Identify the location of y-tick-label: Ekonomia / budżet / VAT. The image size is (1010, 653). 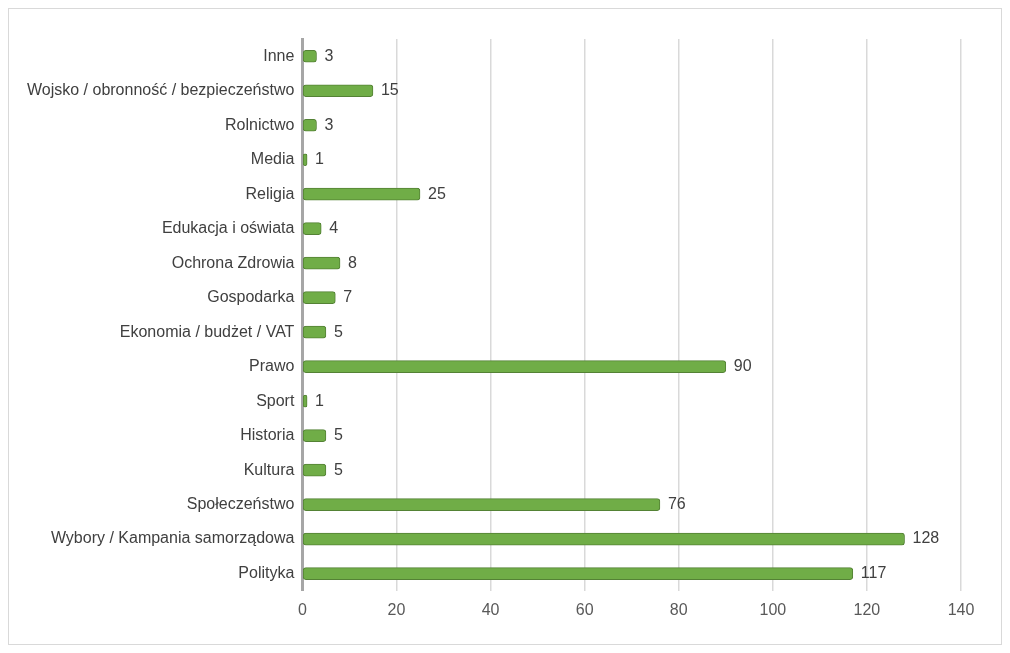
(207, 331).